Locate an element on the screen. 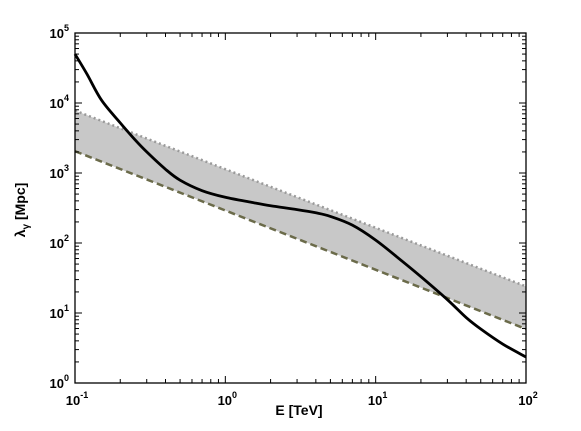 Image resolution: width=581 pixels, height=431 pixels. y-tick-label: 10² is located at coordinates (59, 242).